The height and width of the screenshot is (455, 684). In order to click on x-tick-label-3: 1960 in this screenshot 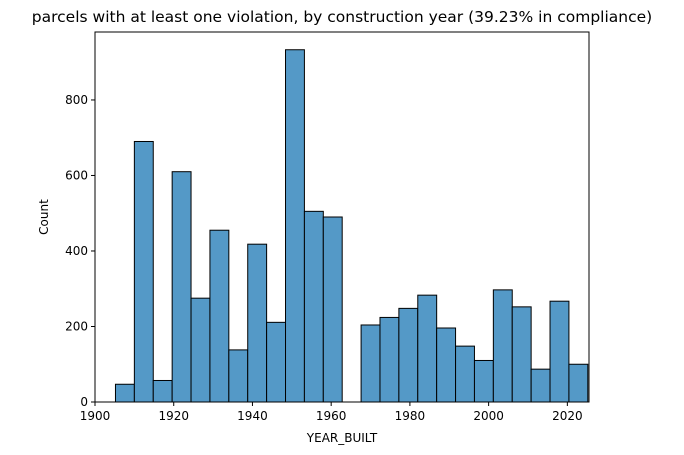, I will do `click(331, 416)`.